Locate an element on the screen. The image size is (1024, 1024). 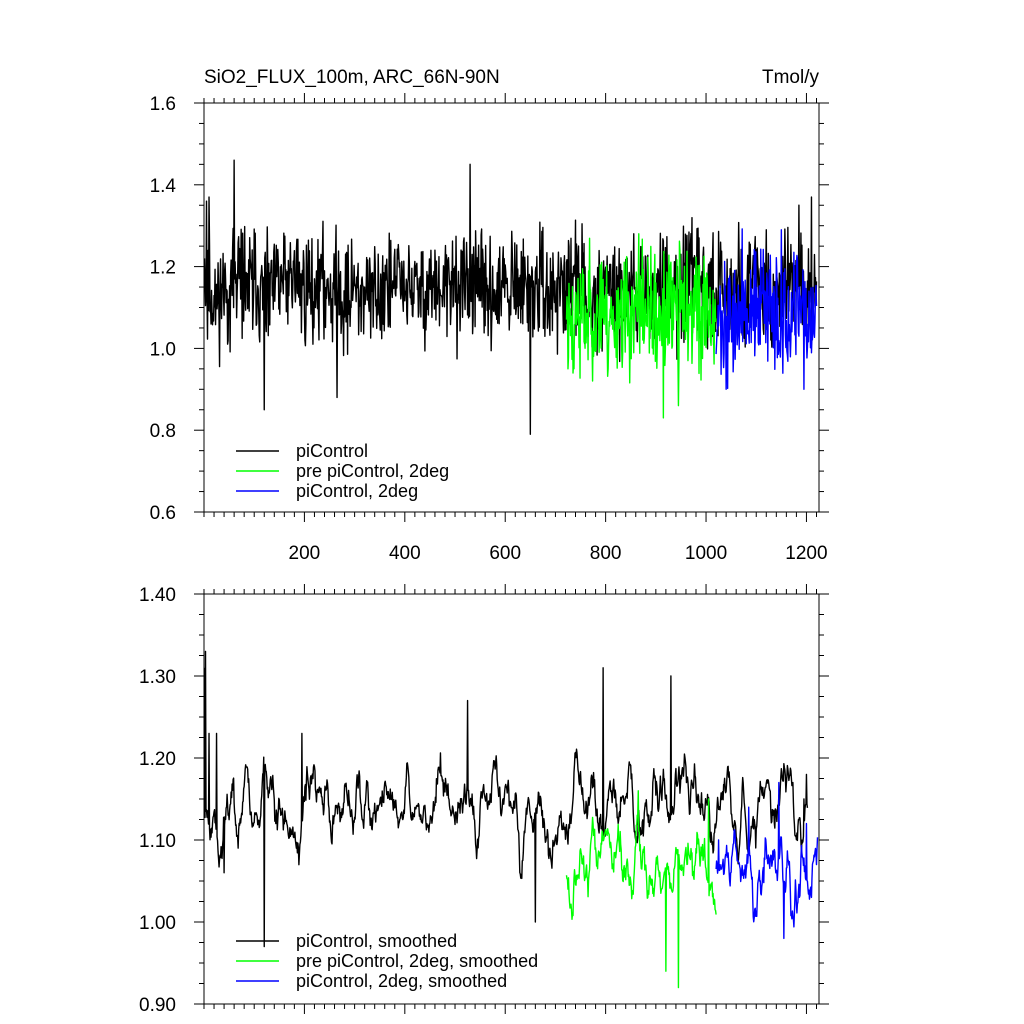
series-line-pre-picontrol-2deg is located at coordinates (641, 326).